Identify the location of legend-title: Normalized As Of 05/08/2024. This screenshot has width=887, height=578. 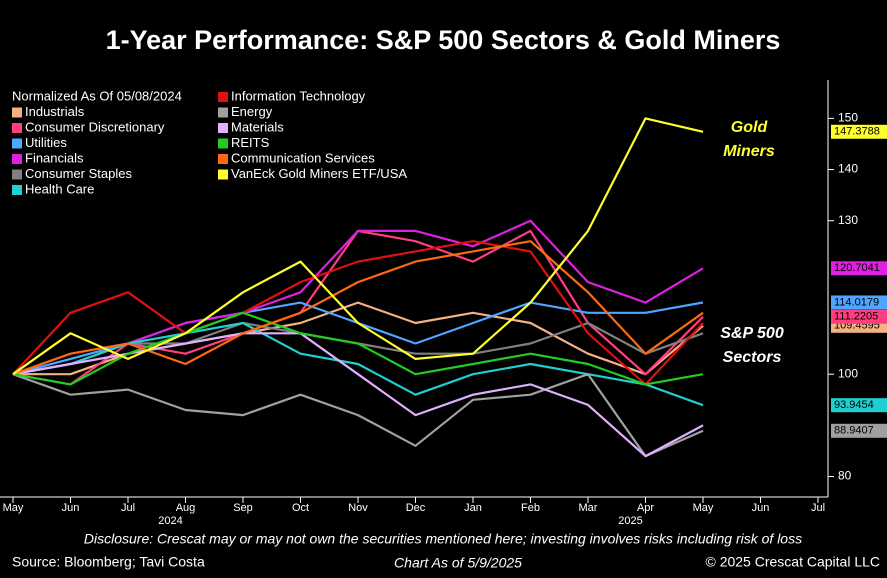
(97, 95).